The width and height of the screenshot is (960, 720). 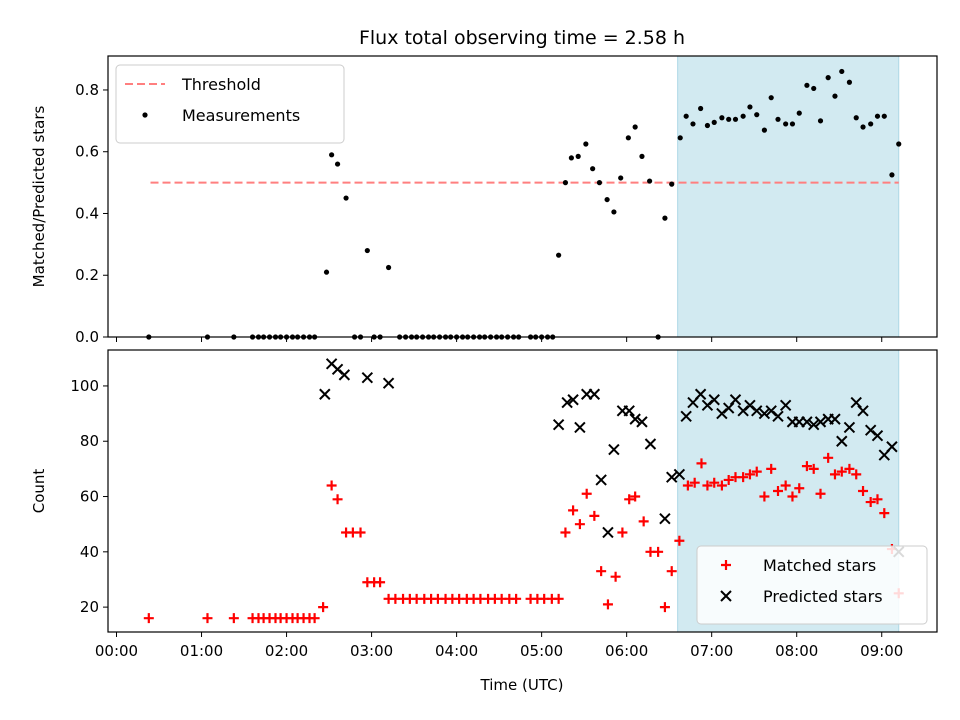 What do you see at coordinates (881, 651) in the screenshot?
I see `x-tick-label: 09:00` at bounding box center [881, 651].